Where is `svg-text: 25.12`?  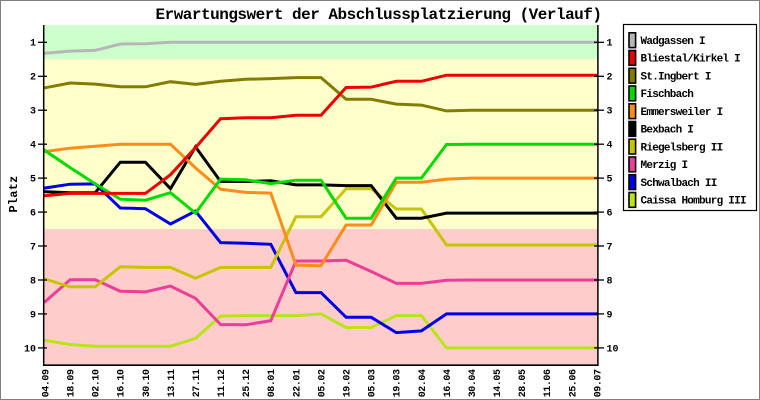 svg-text: 25.12 is located at coordinates (247, 383).